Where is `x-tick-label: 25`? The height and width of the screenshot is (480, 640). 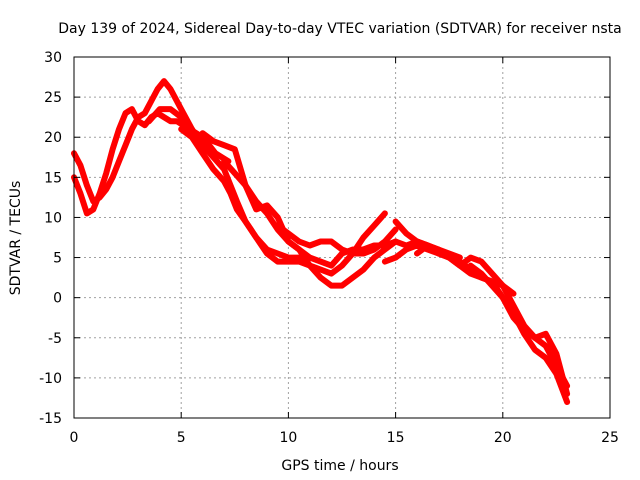
x-tick-label: 25 is located at coordinates (610, 438).